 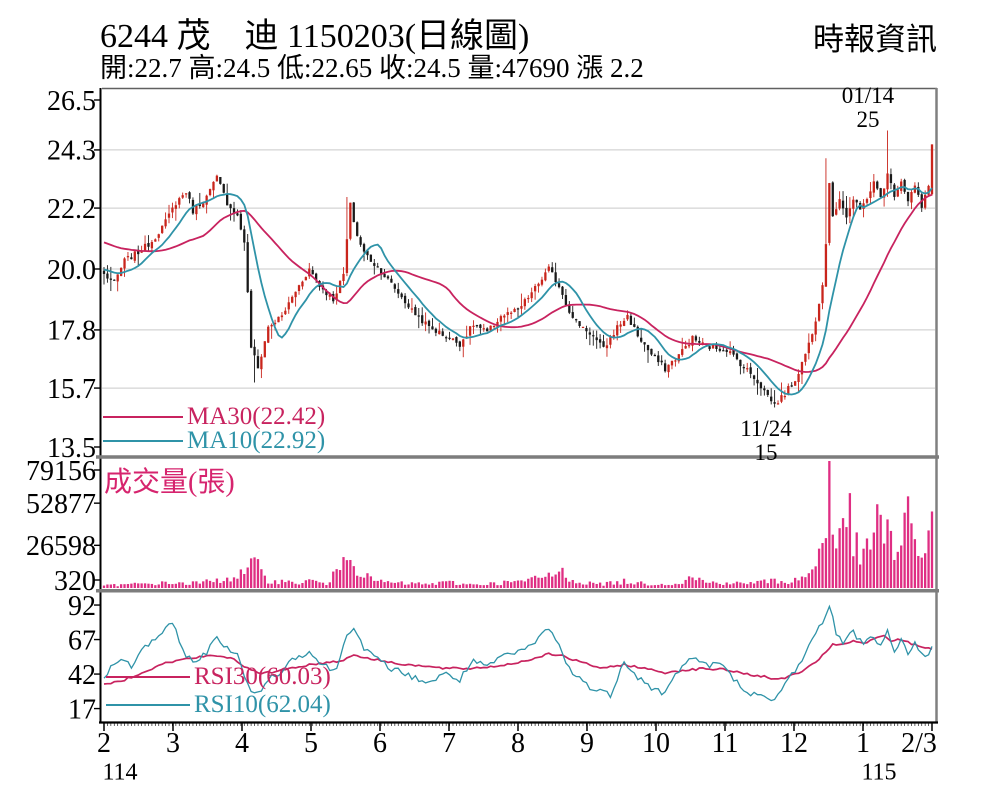 What do you see at coordinates (119, 772) in the screenshot?
I see `svg-text: 114` at bounding box center [119, 772].